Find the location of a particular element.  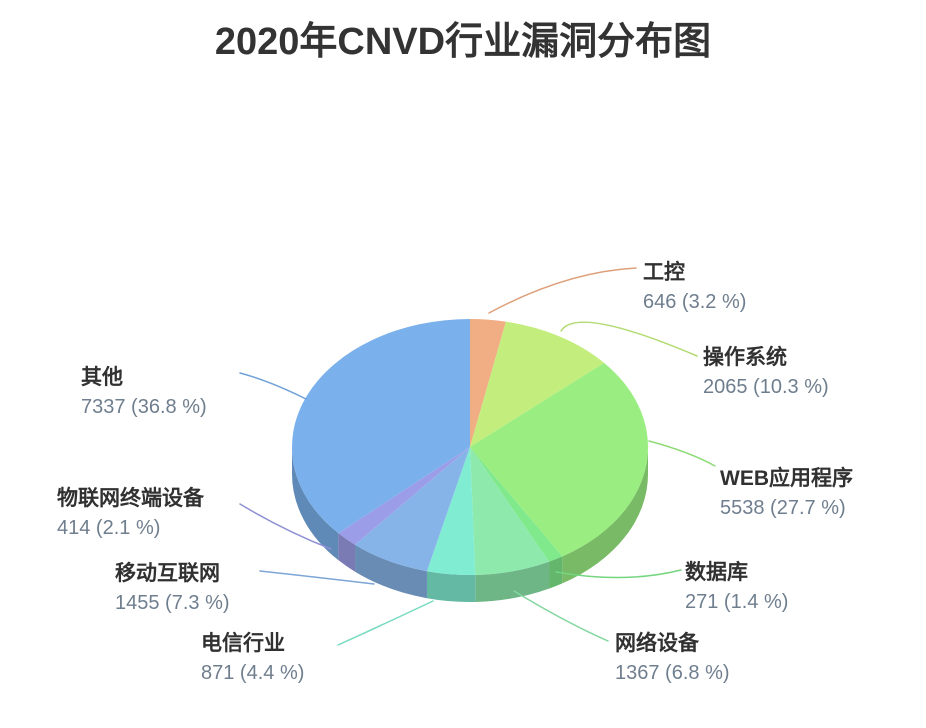

slice-label-7: 物联网终端设备 414 (2.1 %) is located at coordinates (130, 513).